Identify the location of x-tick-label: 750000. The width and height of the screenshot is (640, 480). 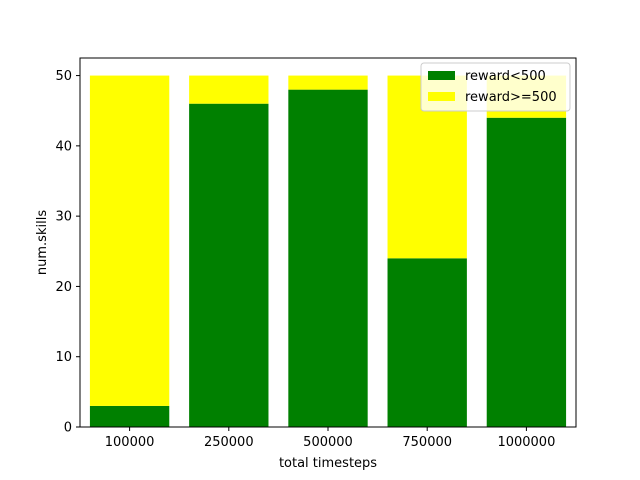
(427, 442).